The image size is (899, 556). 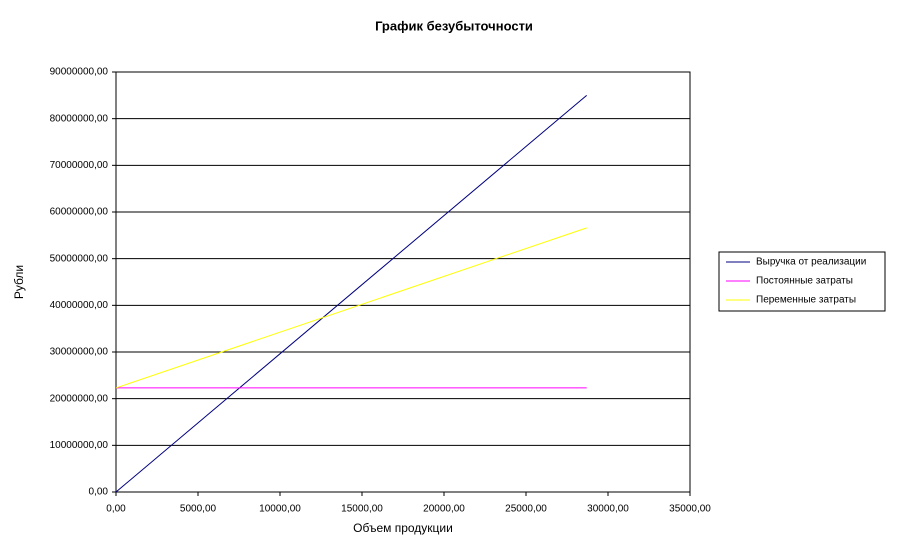 What do you see at coordinates (454, 25) in the screenshot?
I see `chart-title: График безубыточности` at bounding box center [454, 25].